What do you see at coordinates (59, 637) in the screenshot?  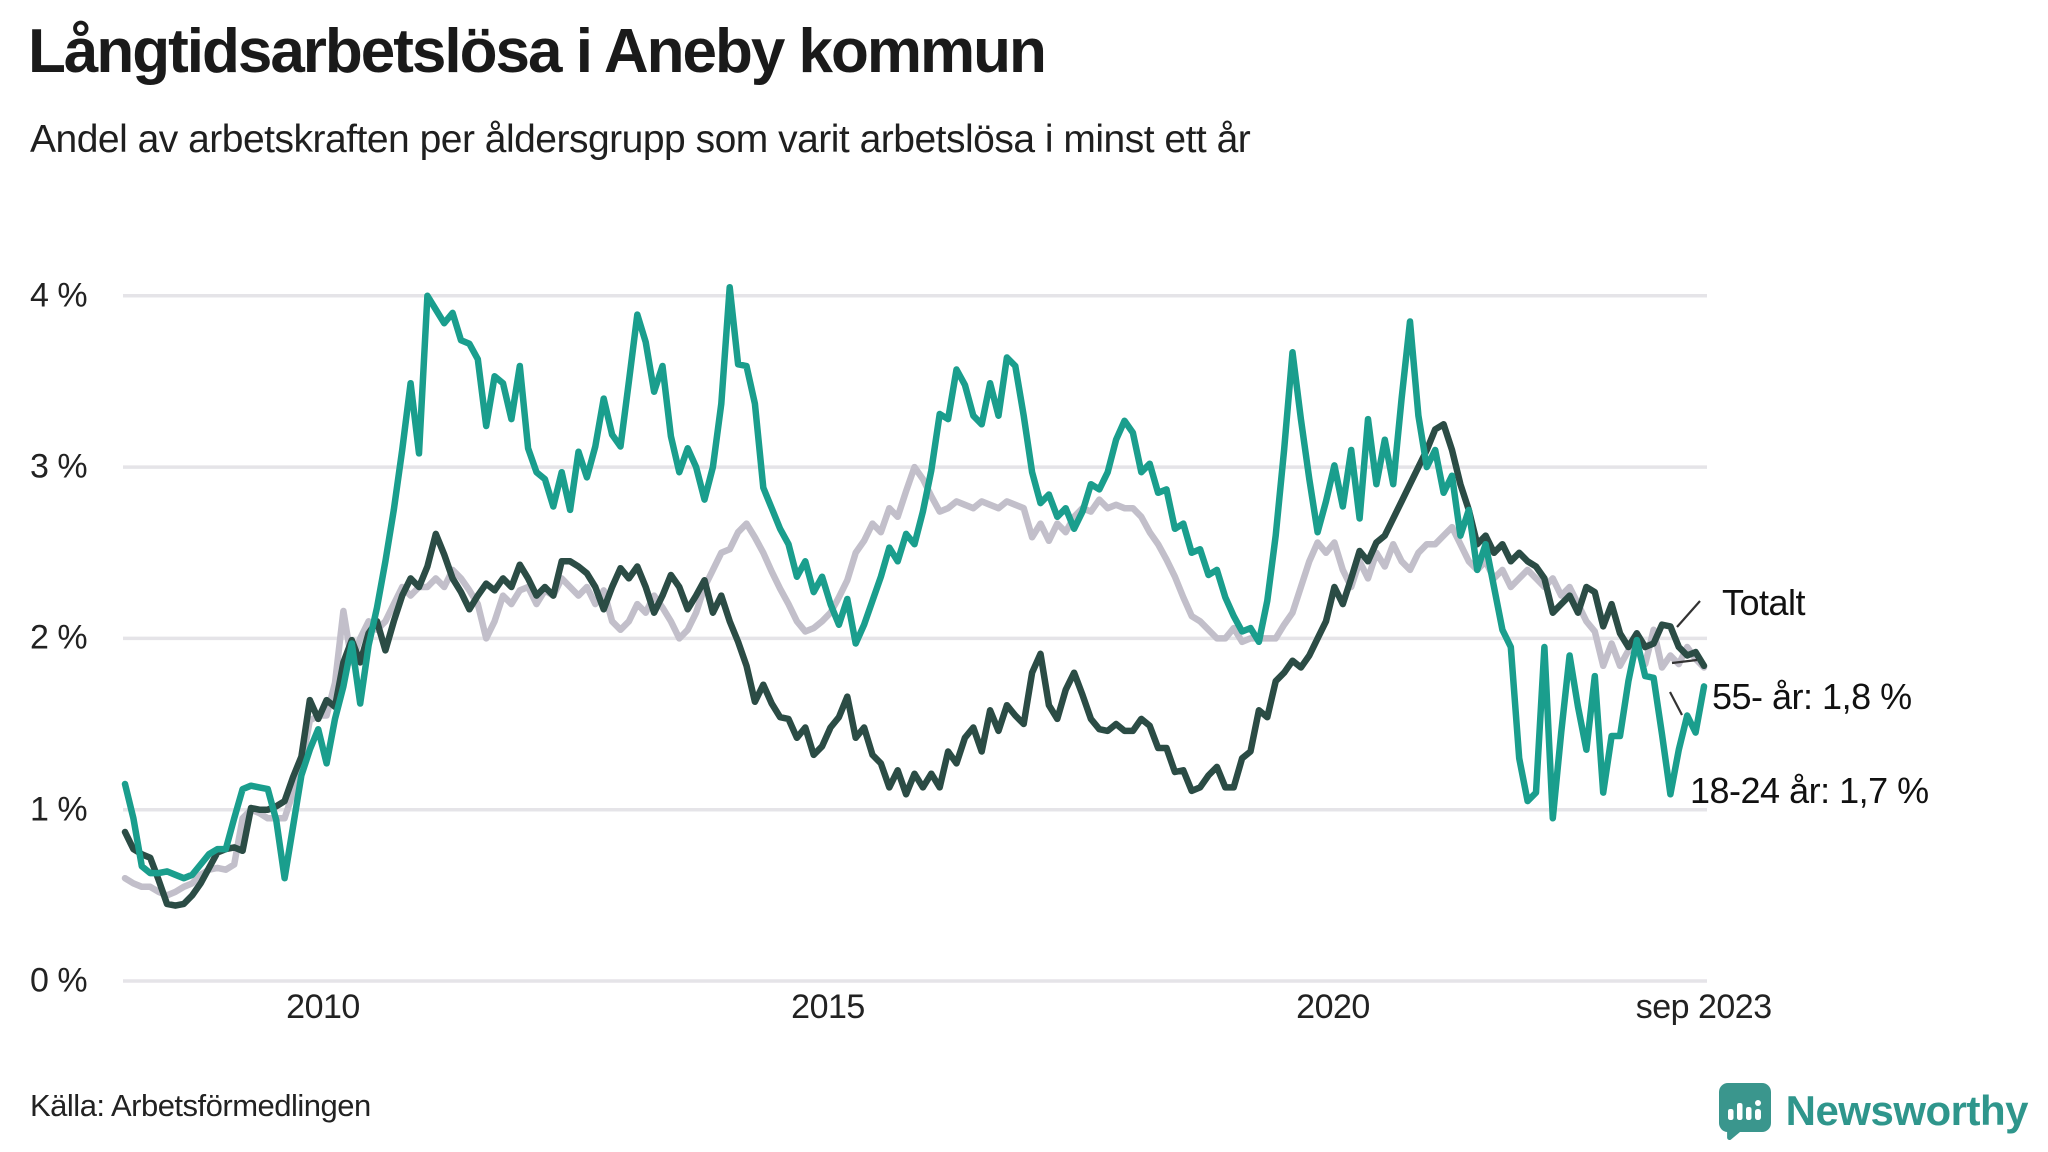 I see `y-axis-tick-2pct: 2 %` at bounding box center [59, 637].